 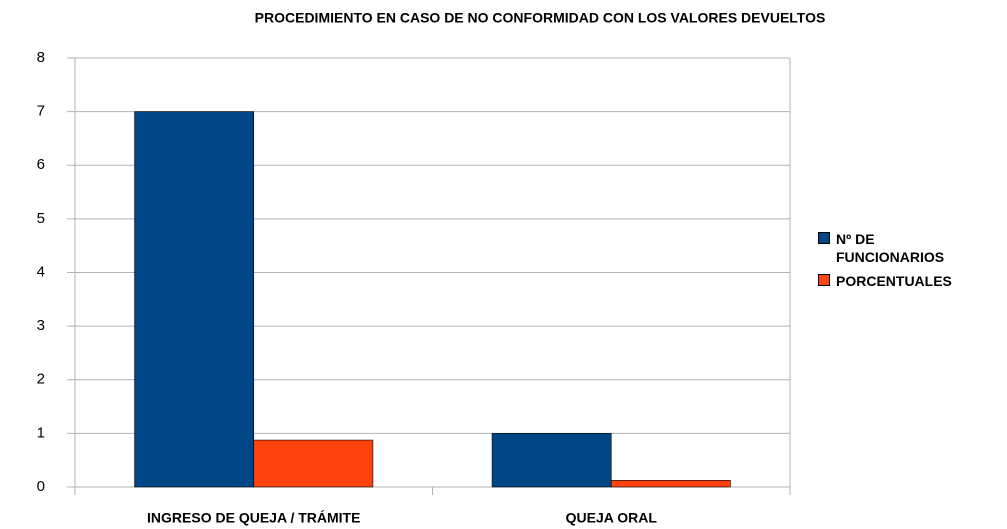 I want to click on legend: Nº DE FUNCIONARIOS PORCENTUALES, so click(x=898, y=263).